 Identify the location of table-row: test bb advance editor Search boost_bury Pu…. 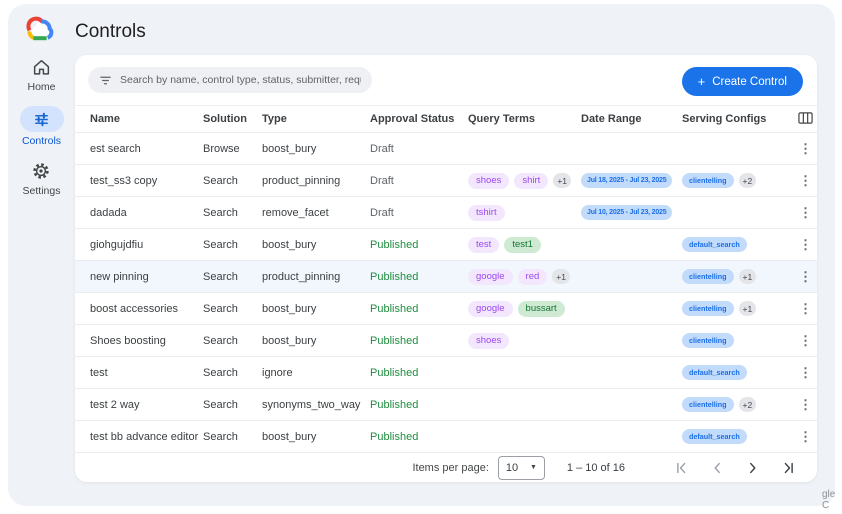
(446, 437).